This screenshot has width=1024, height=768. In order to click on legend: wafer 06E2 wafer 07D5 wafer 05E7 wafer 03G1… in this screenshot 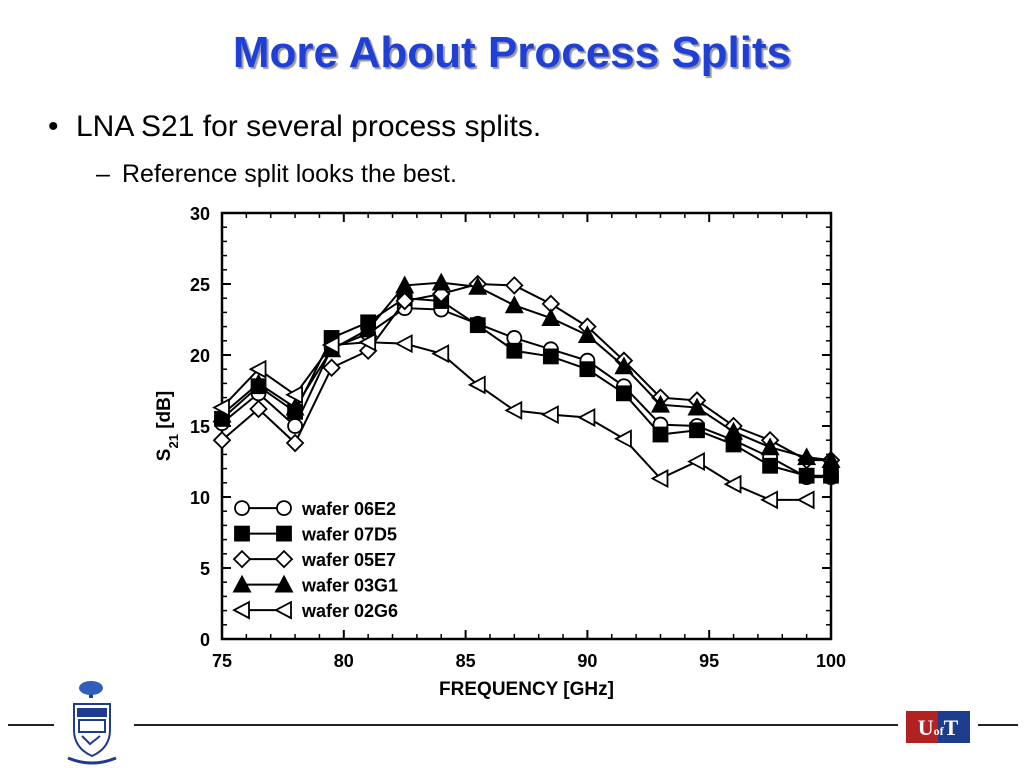, I will do `click(315, 560)`.